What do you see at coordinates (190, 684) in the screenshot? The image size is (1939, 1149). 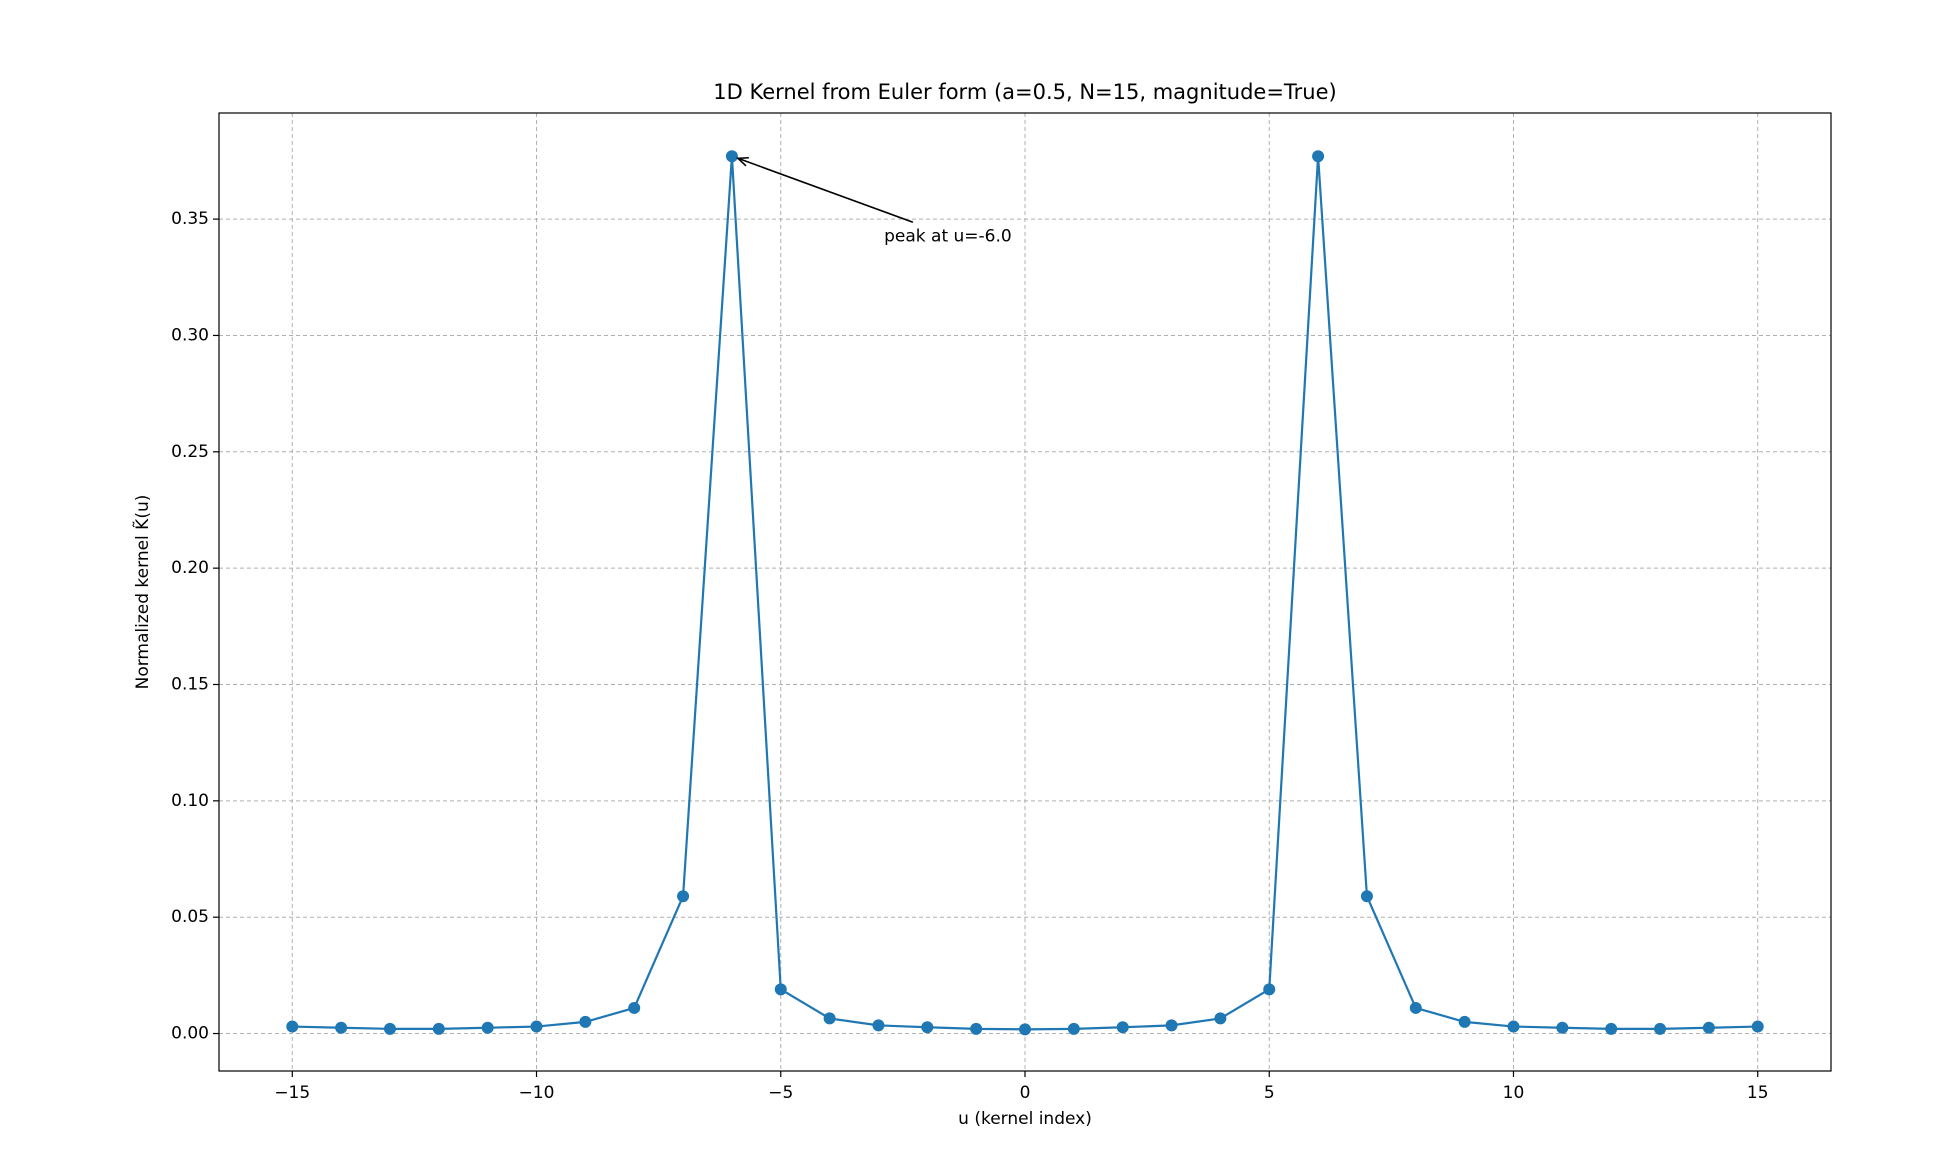 I see `y-tick-label: 0.15` at bounding box center [190, 684].